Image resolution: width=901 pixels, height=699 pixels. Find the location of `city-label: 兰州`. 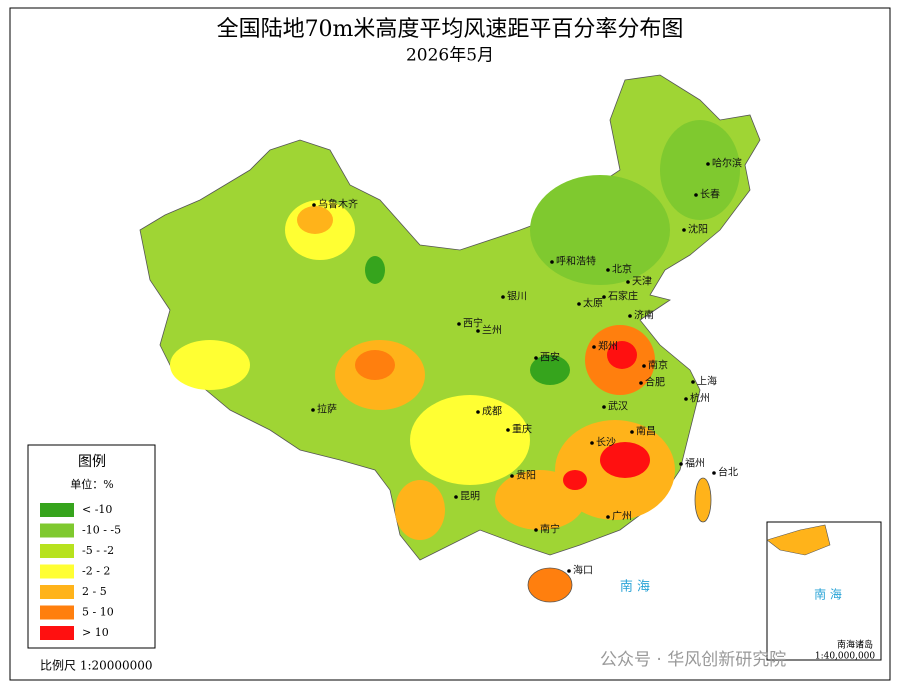

city-label: 兰州 is located at coordinates (492, 330).